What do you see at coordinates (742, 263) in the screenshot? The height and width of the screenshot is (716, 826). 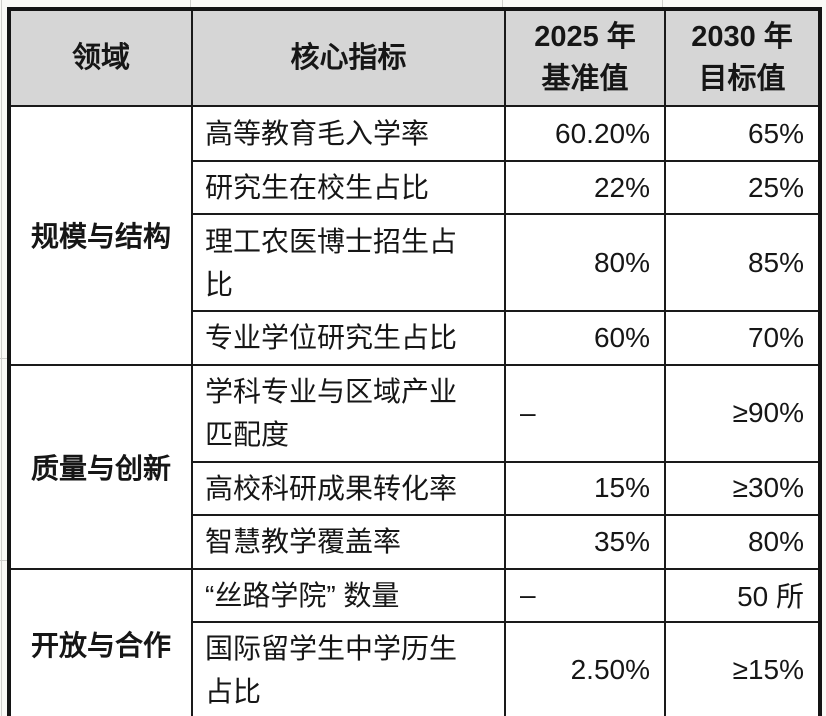 I see `target-value-cell: 85%` at bounding box center [742, 263].